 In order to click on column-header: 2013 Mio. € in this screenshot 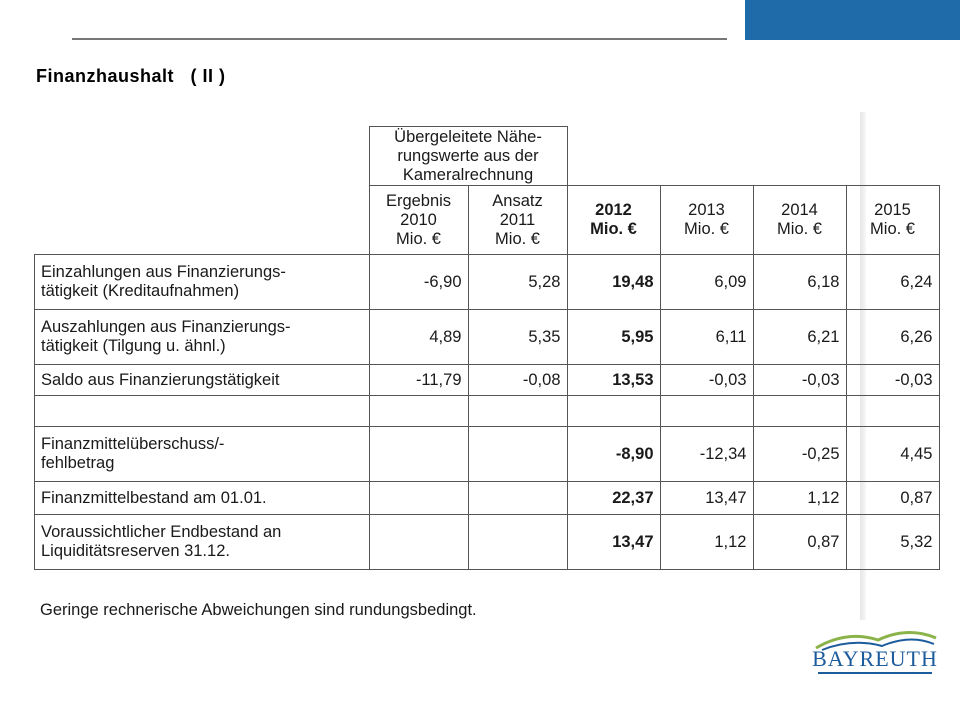, I will do `click(706, 220)`.